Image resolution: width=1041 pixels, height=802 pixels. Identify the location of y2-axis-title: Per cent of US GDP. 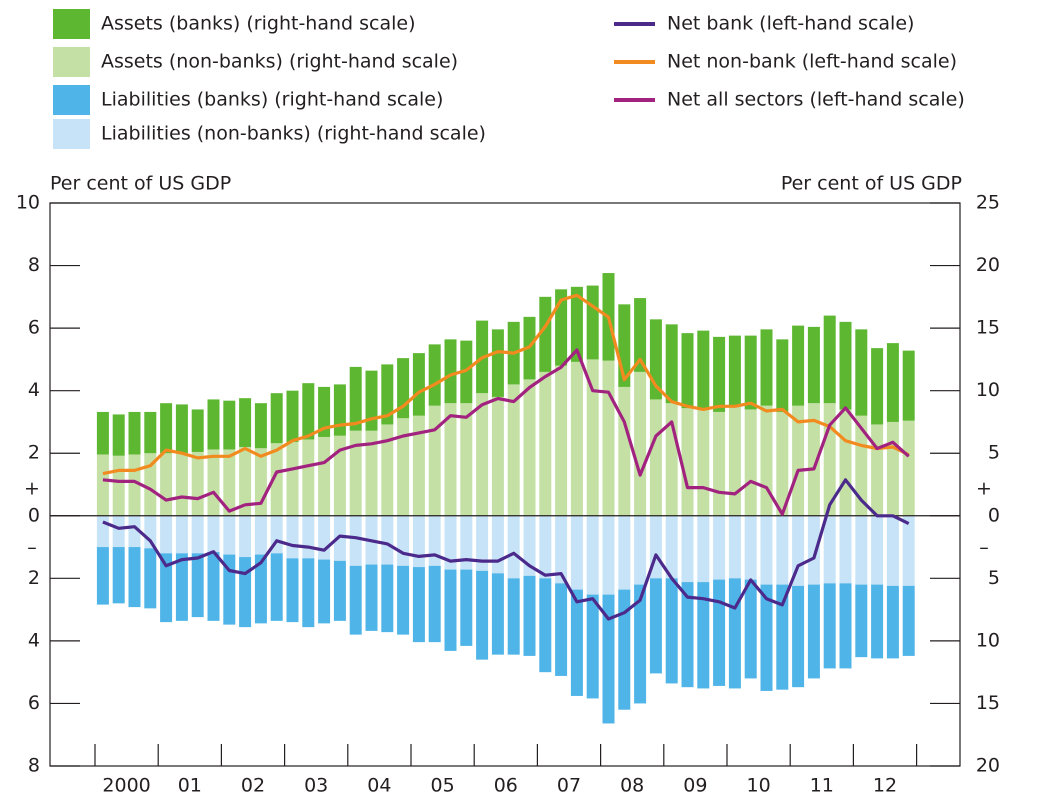
(871, 184).